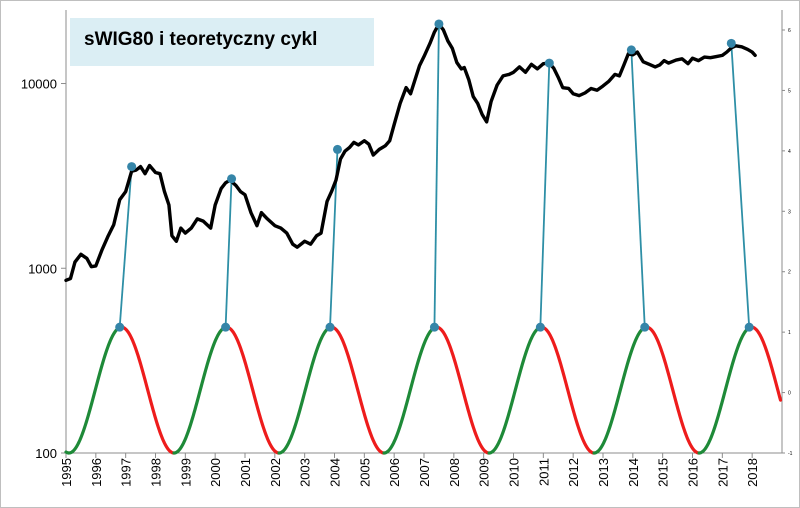  Describe the element at coordinates (454, 472) in the screenshot. I see `x-tick-label: 2008` at that location.